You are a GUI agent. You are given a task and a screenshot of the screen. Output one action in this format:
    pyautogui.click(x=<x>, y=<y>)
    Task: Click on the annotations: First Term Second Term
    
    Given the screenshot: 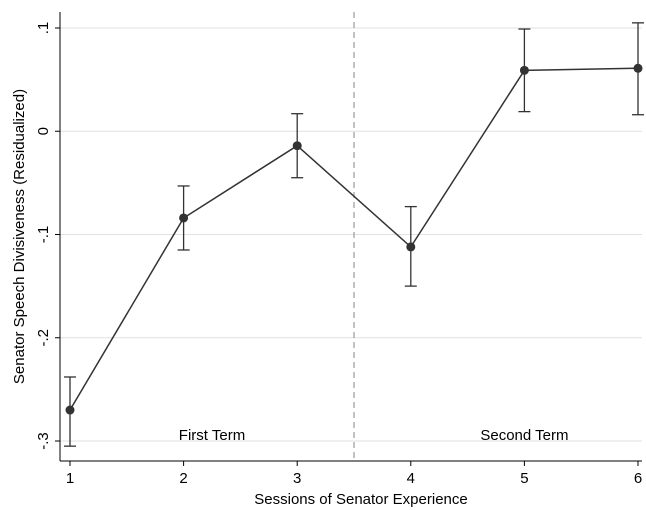 What is the action you would take?
    pyautogui.click(x=374, y=435)
    